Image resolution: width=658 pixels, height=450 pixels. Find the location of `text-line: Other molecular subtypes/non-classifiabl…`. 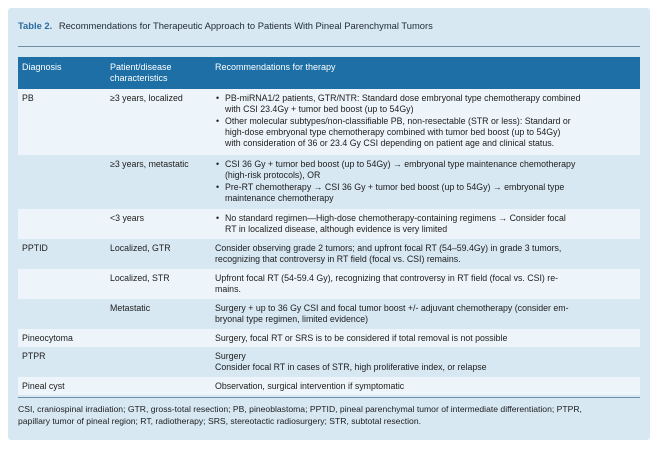

text-line: Other molecular subtypes/non-classifiabl… is located at coordinates (398, 120).